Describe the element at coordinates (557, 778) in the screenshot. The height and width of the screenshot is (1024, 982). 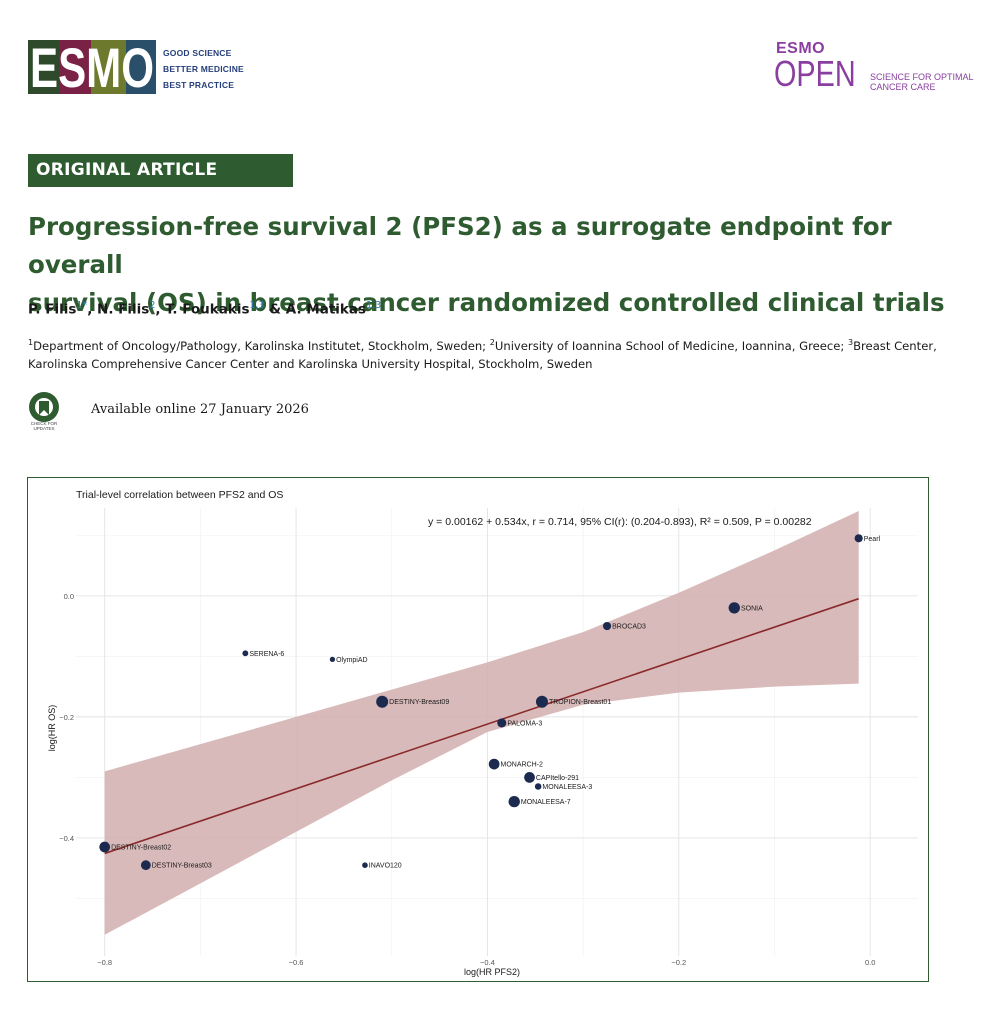
I see `point-label: CAPItello-291` at that location.